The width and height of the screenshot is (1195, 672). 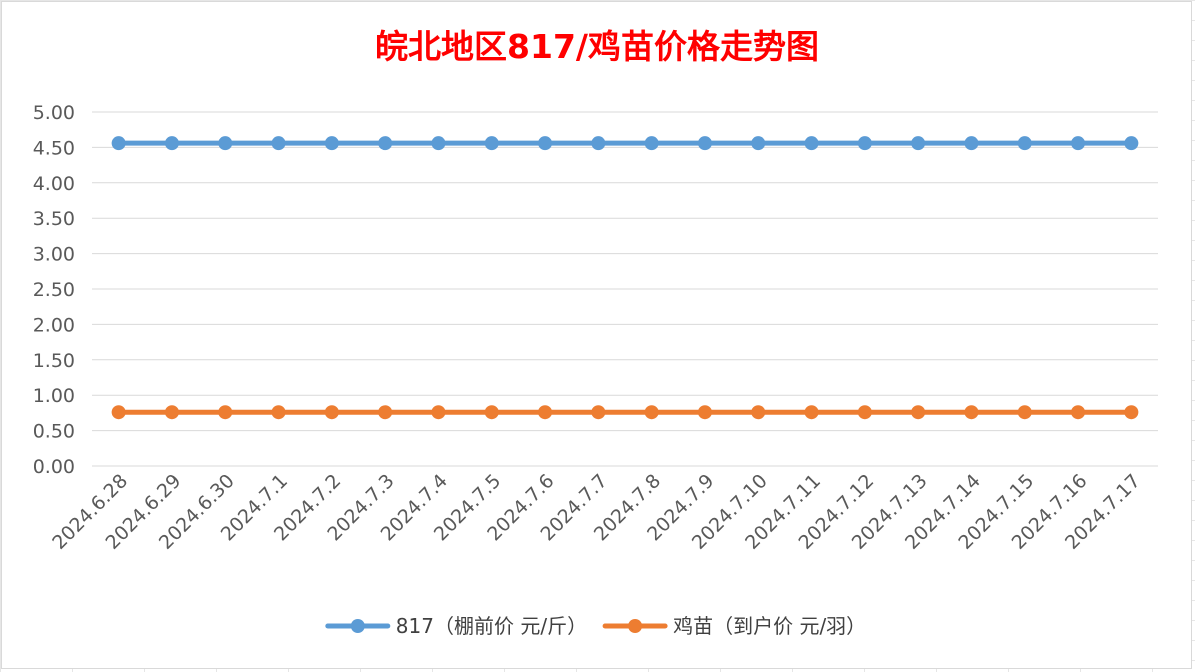 I want to click on legend-label: 817（棚前价 元/斤）, so click(x=491, y=626).